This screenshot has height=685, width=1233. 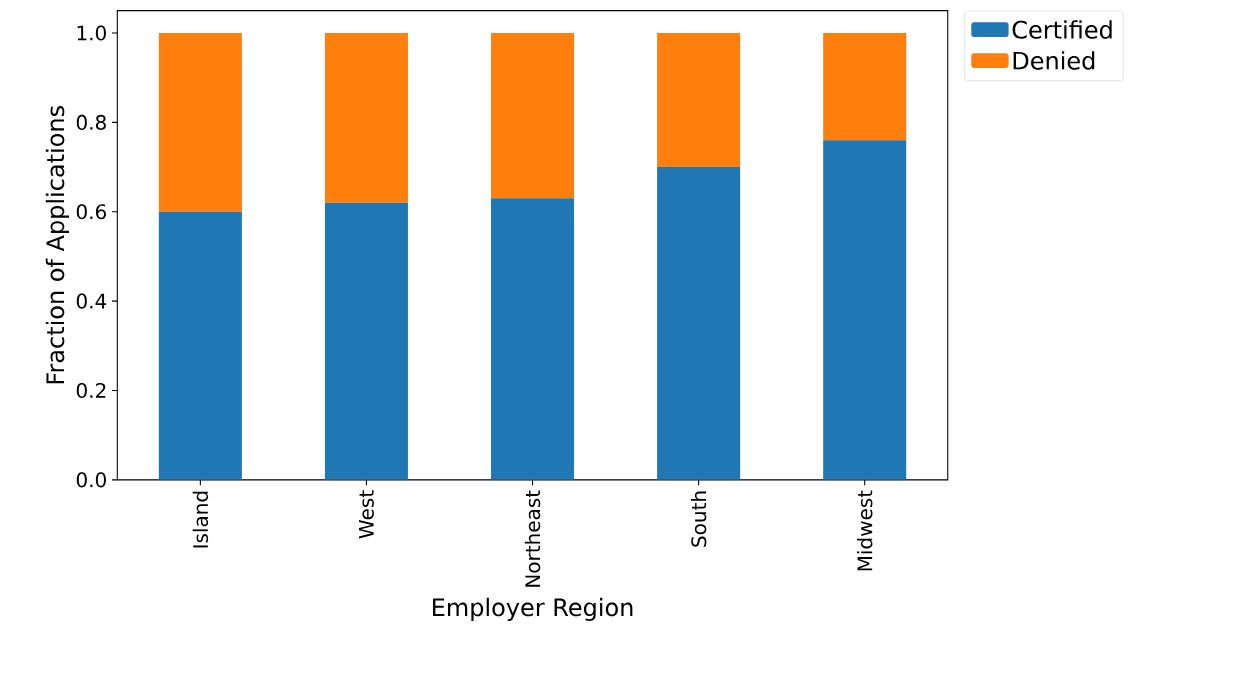 What do you see at coordinates (1062, 29) in the screenshot?
I see `legend-label: Certified` at bounding box center [1062, 29].